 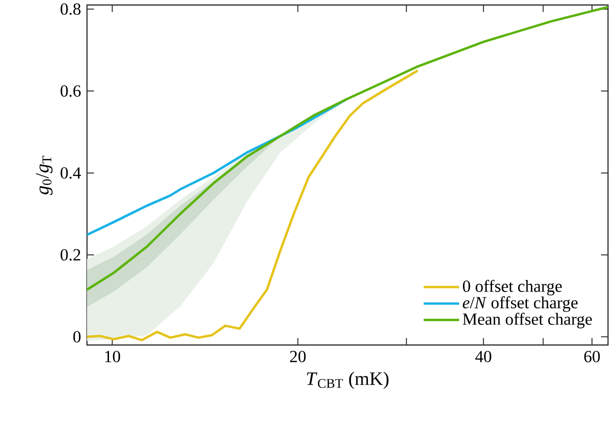 I want to click on legend-label: Mean offset charge, so click(x=527, y=320).